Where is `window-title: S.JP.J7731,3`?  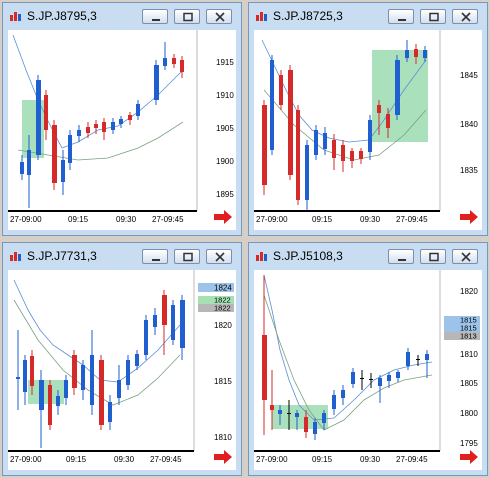
window-title: S.JP.J7731,3 is located at coordinates (62, 256).